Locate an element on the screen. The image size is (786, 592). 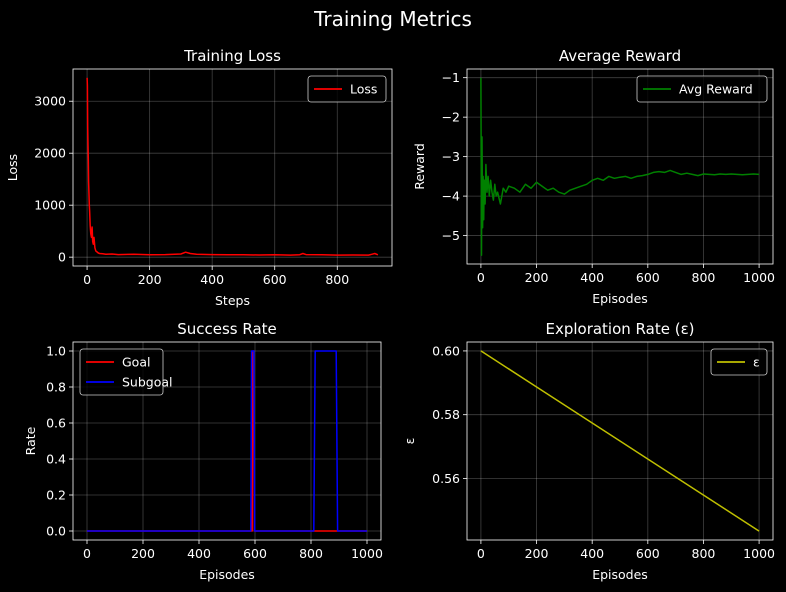
series-line-avg-reward is located at coordinates (620, 167).